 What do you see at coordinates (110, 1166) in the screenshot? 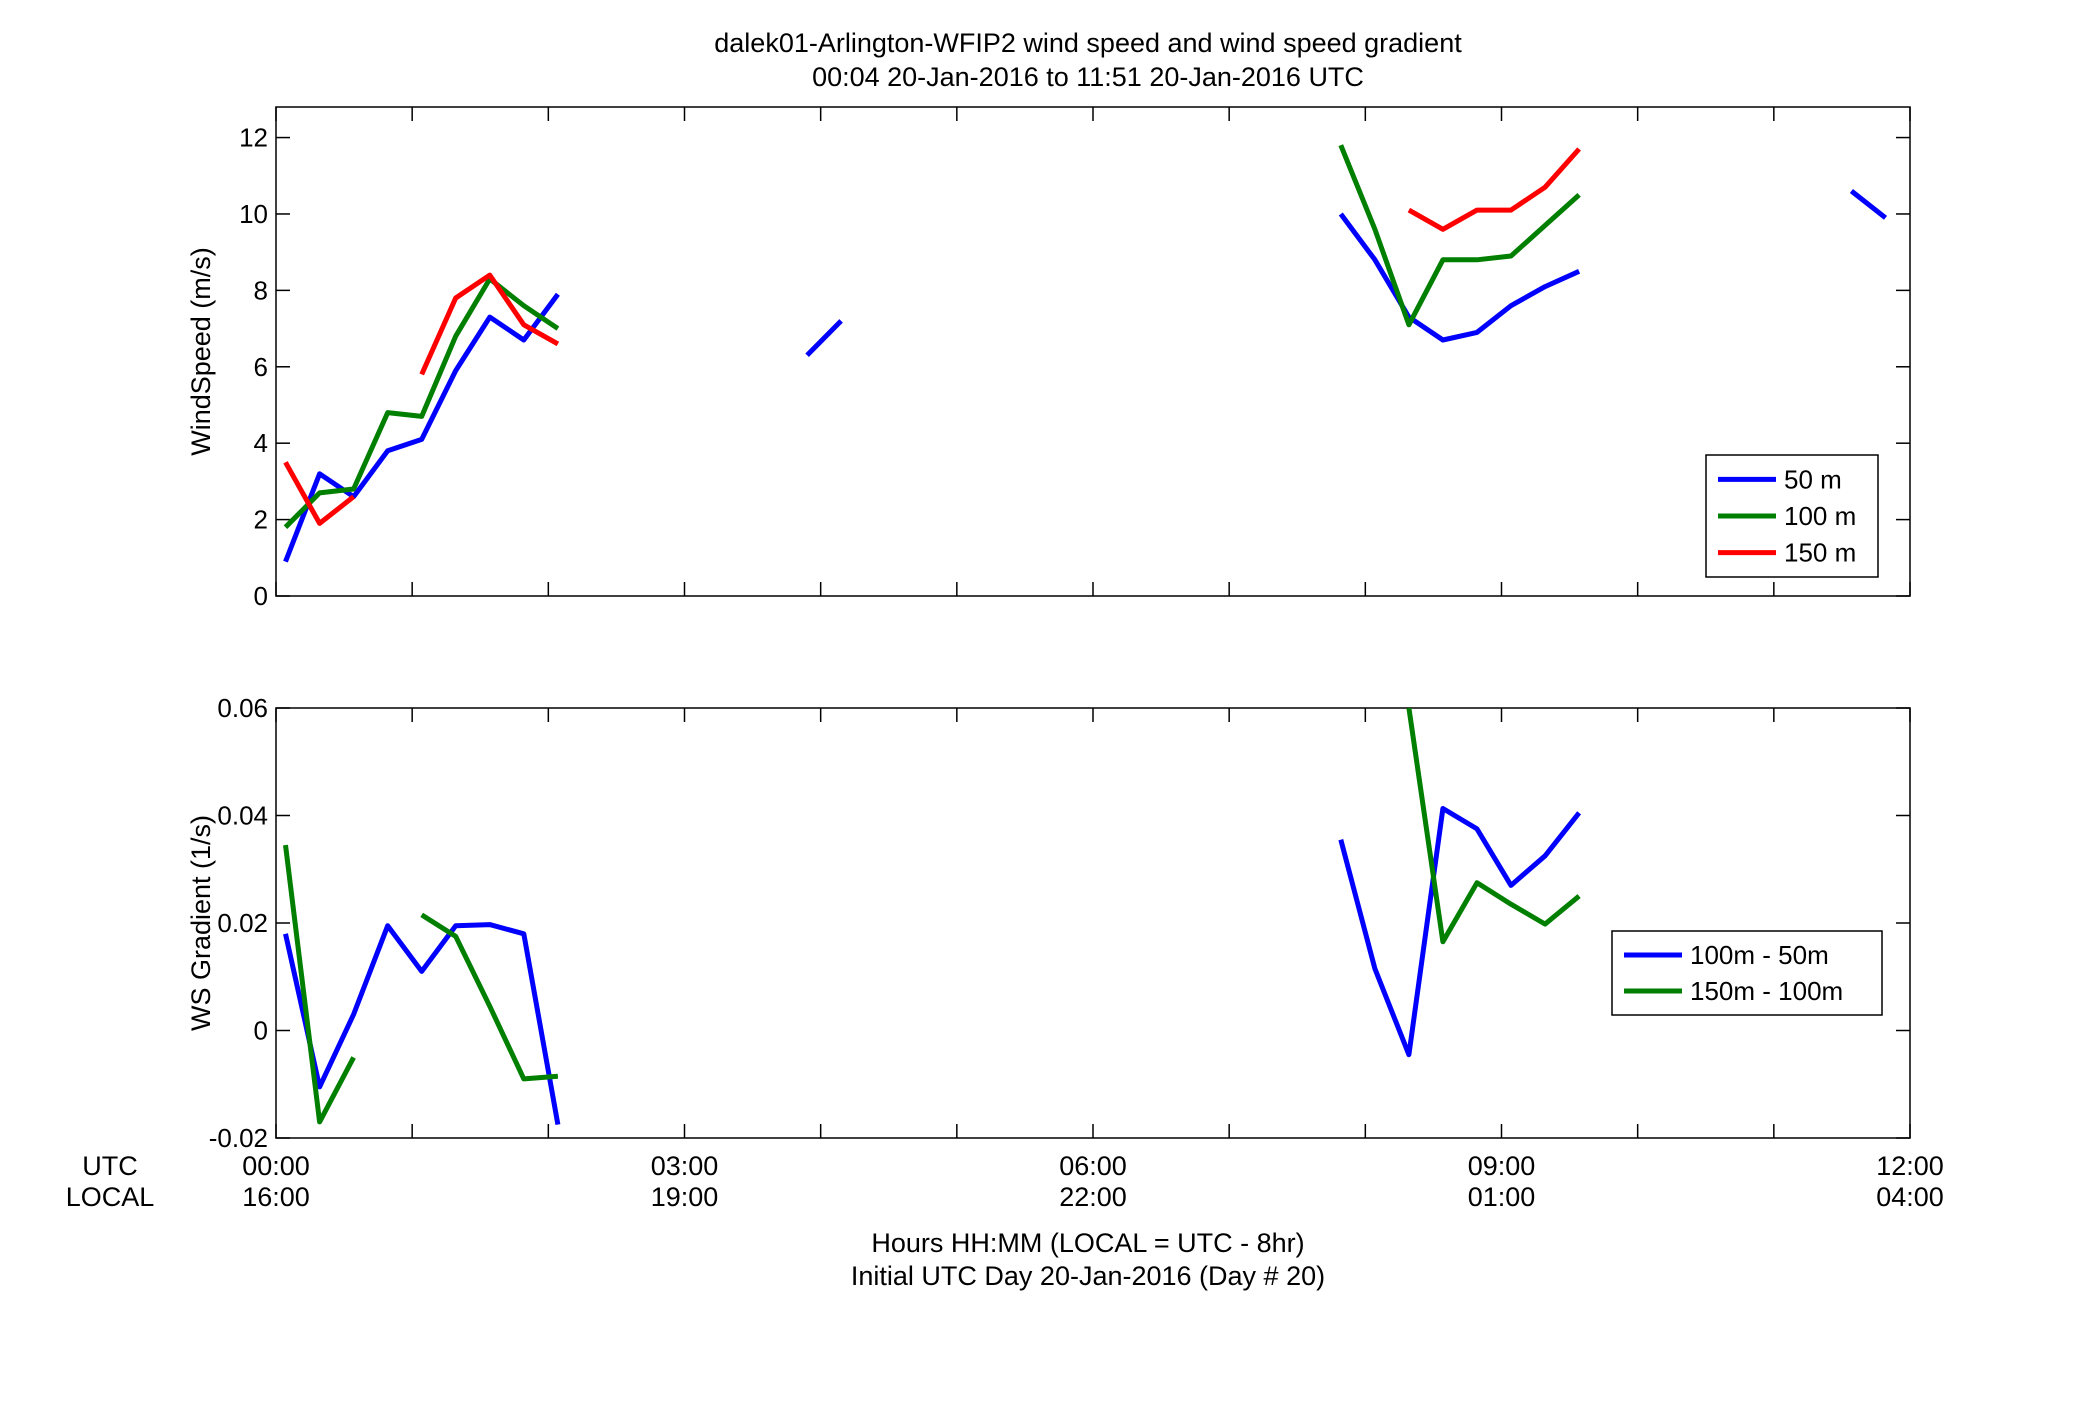
I see `utc-row-label: UTC` at bounding box center [110, 1166].